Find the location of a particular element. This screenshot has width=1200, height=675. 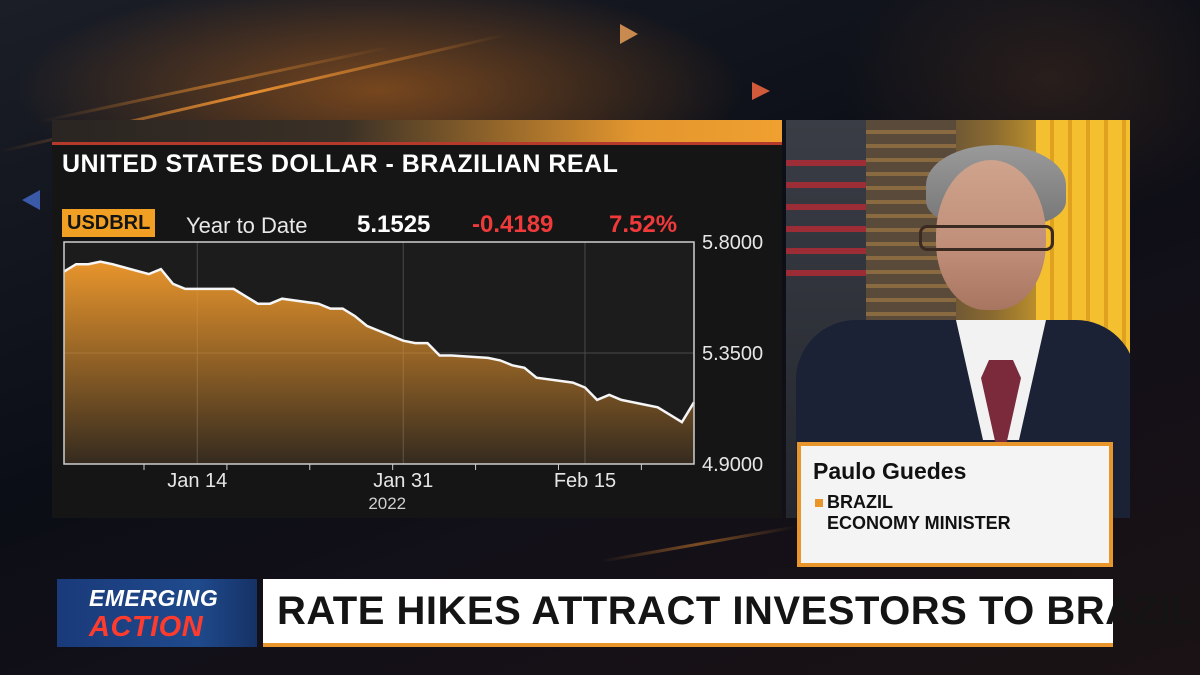

ticker-badge: USDBRL is located at coordinates (109, 223).